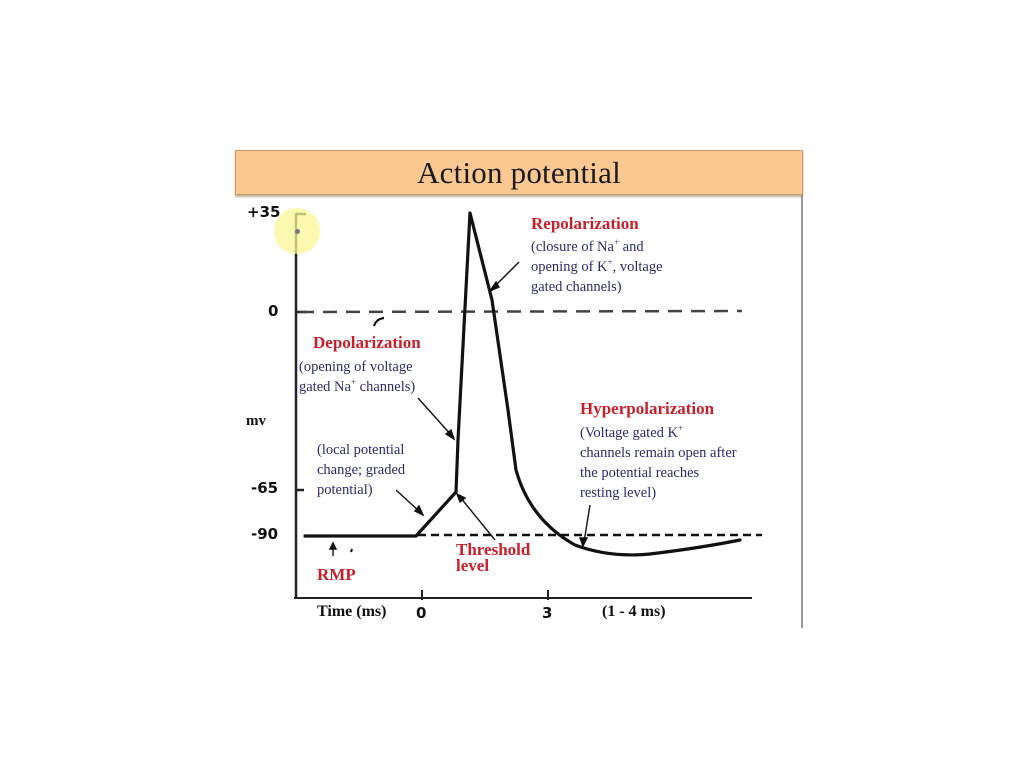  What do you see at coordinates (569, 267) in the screenshot?
I see `desc-text: opening of K` at bounding box center [569, 267].